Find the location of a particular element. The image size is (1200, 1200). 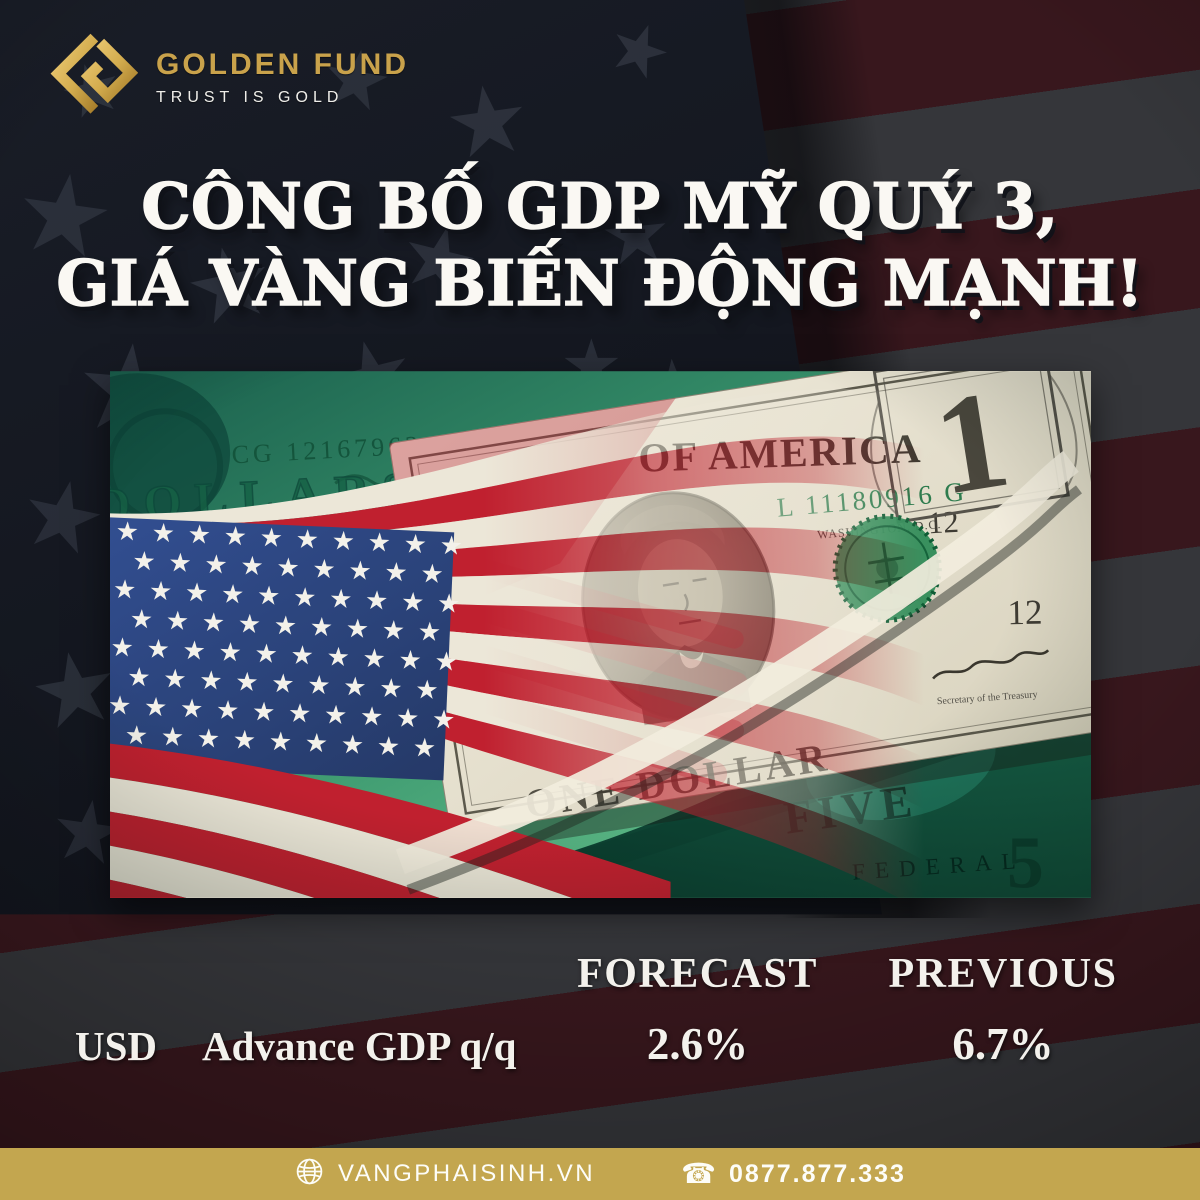

phone-number: 0877.877.333 is located at coordinates (817, 1173).